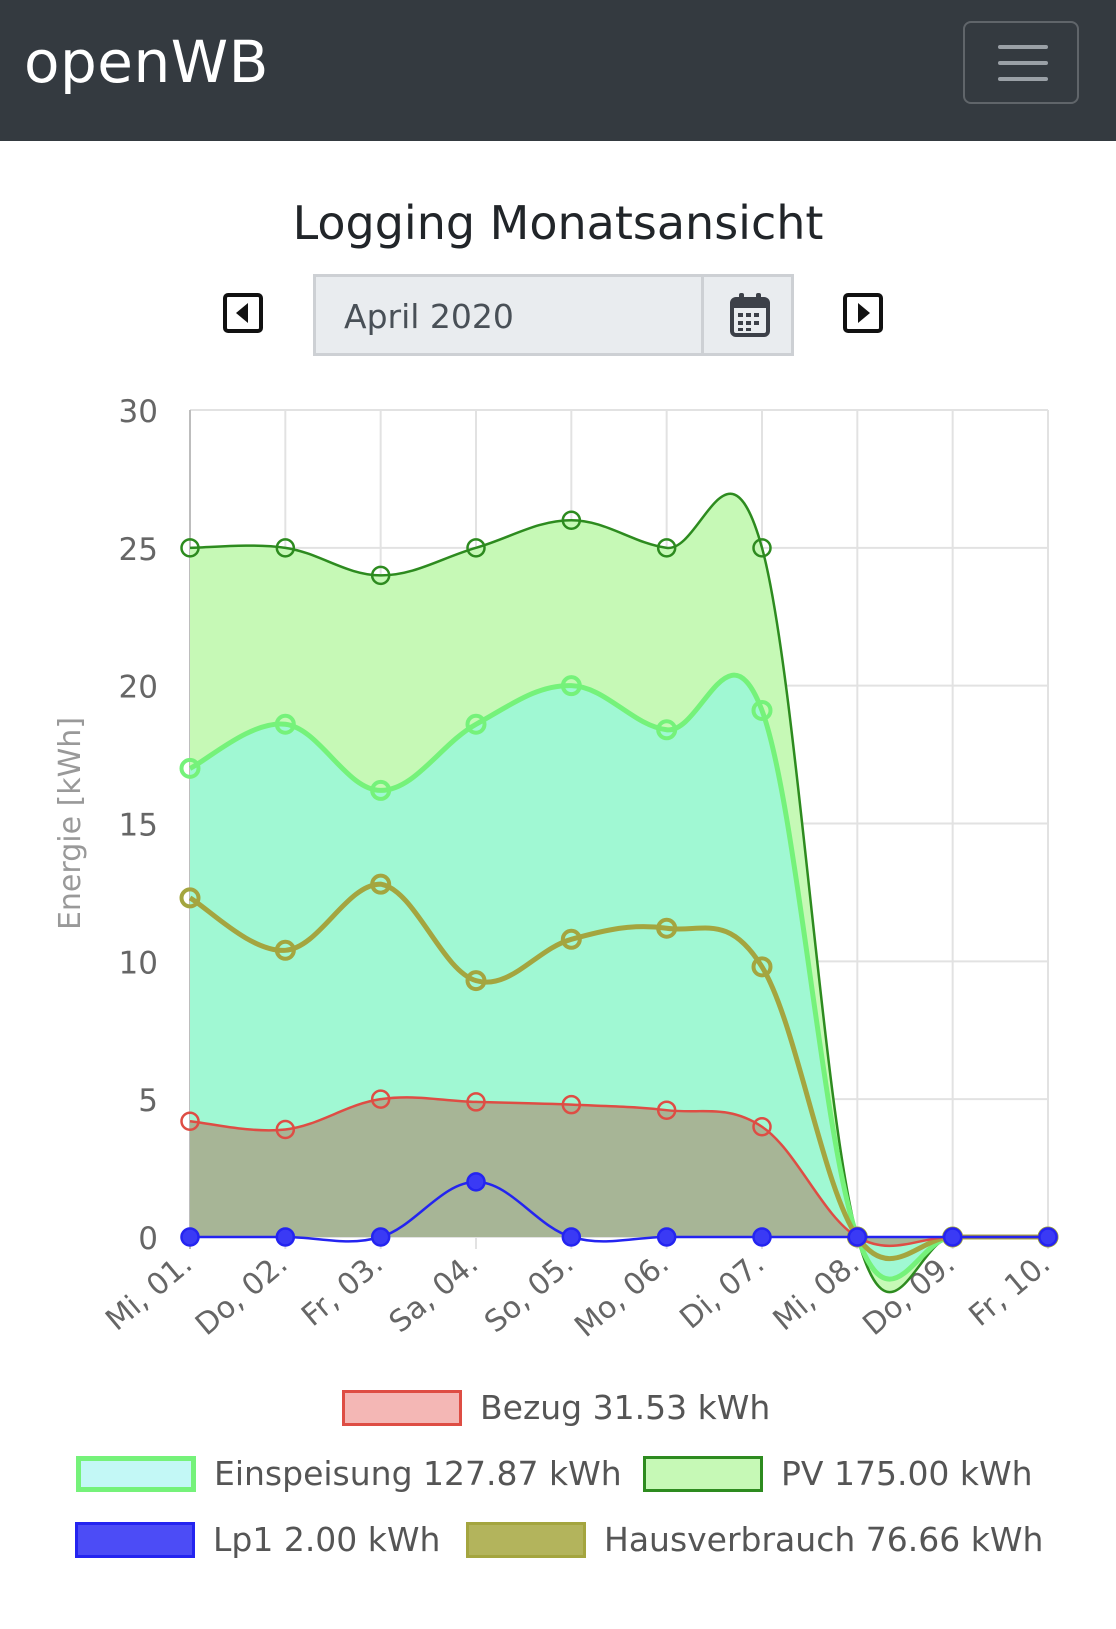  Describe the element at coordinates (138, 963) in the screenshot. I see `y-tick-label: 10` at that location.